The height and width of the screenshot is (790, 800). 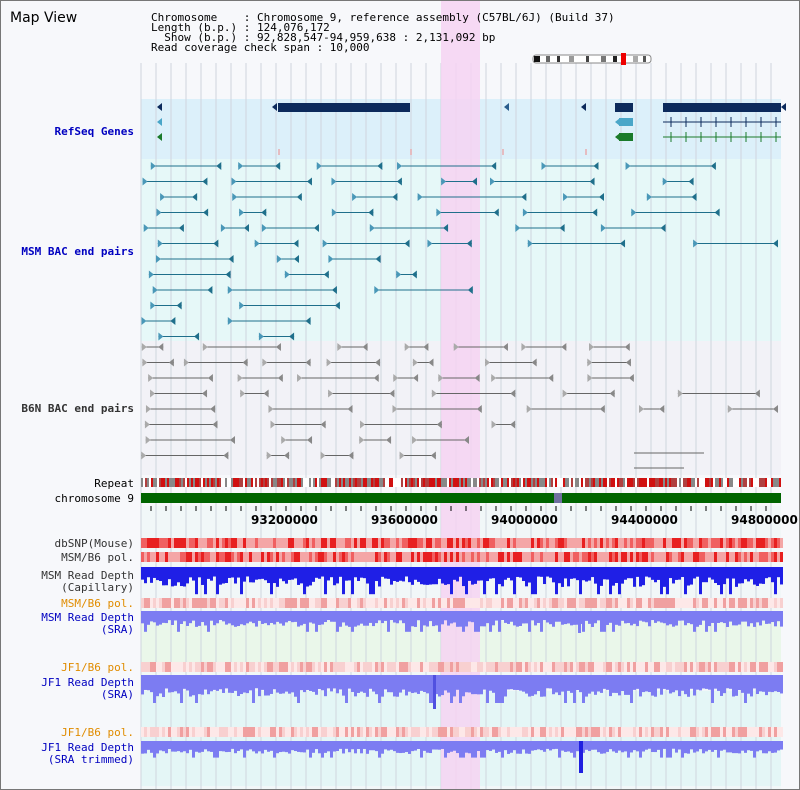 What do you see at coordinates (77, 408) in the screenshot?
I see `track-label-b6n-bac: B6N BAC end pairs` at bounding box center [77, 408].